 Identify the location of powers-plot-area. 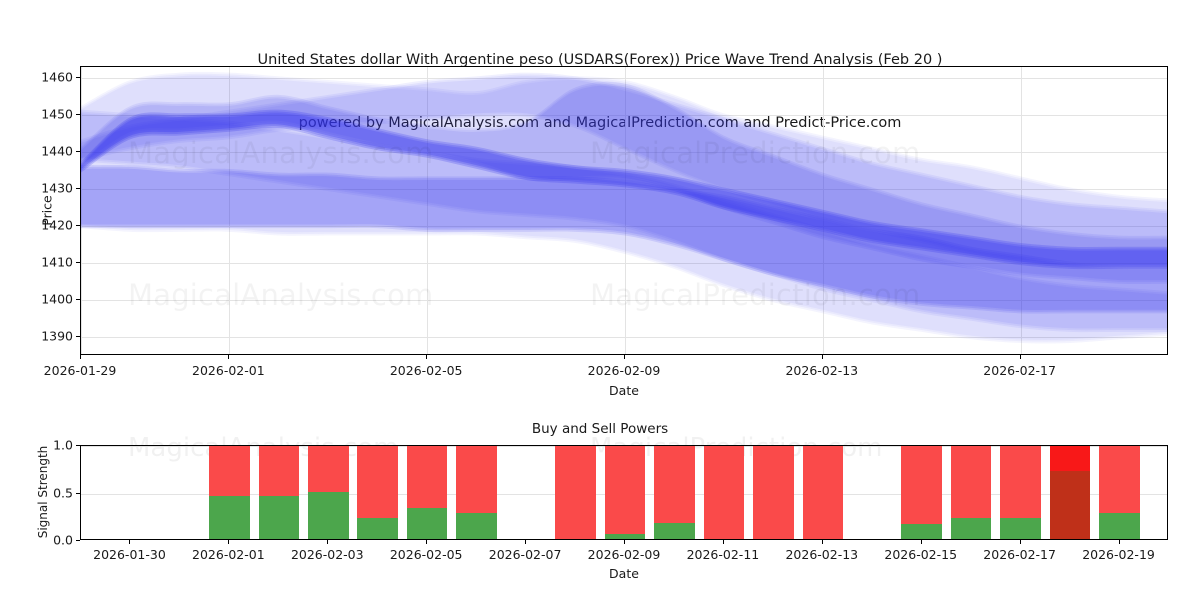
(624, 492).